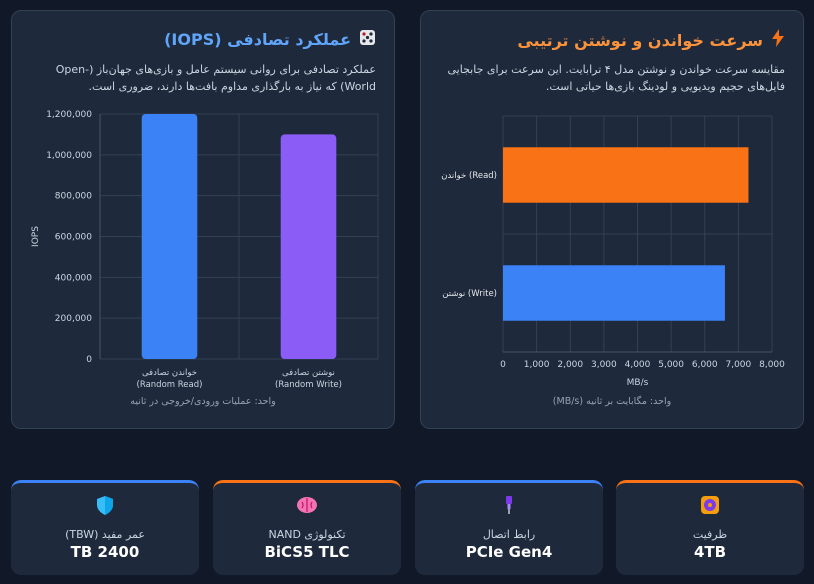 The width and height of the screenshot is (814, 584). Describe the element at coordinates (73, 197) in the screenshot. I see `y-tick-label: 800,000` at that location.